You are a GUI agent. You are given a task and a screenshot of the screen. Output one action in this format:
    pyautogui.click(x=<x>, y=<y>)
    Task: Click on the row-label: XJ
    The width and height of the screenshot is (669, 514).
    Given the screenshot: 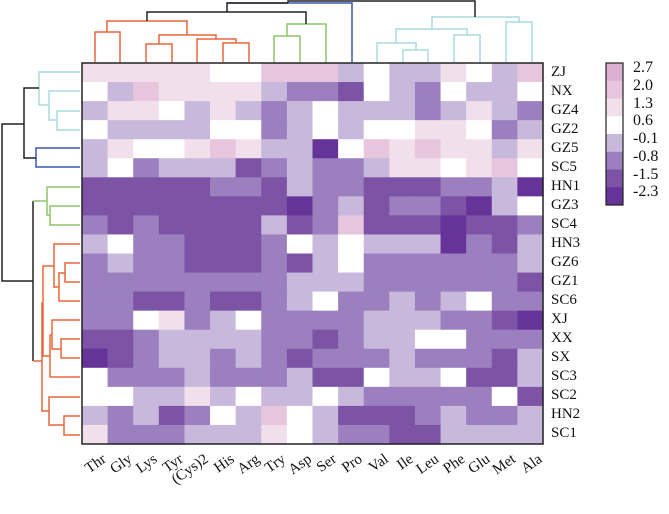 What is the action you would take?
    pyautogui.click(x=559, y=319)
    